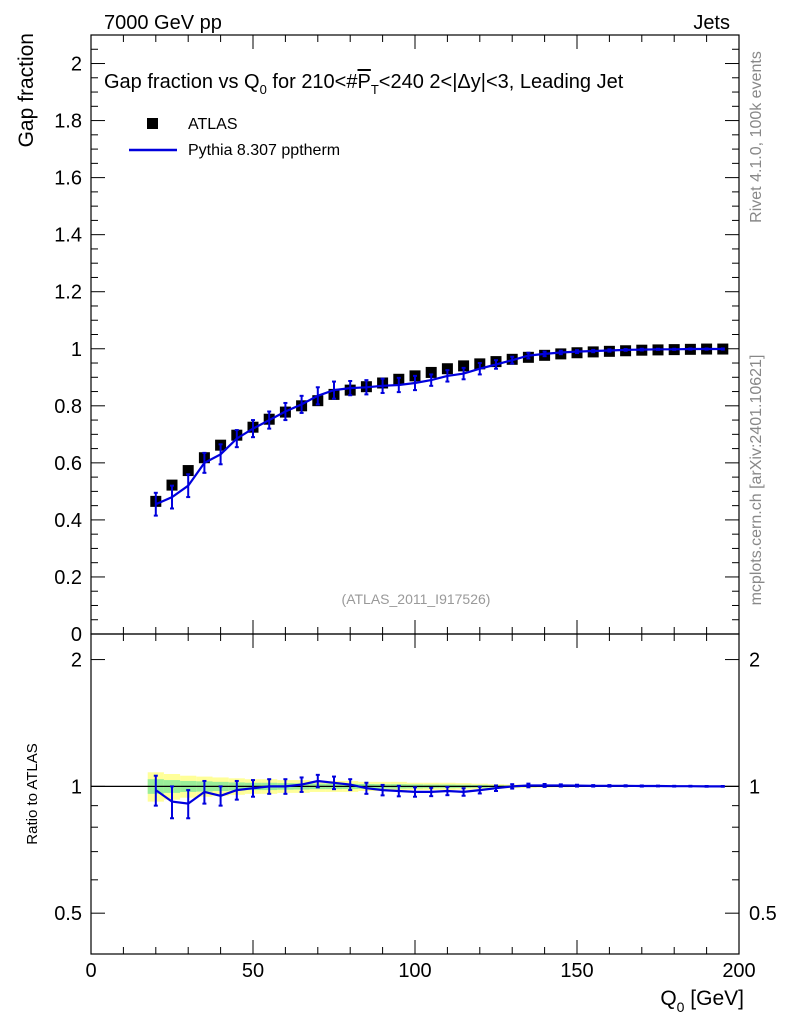 The image size is (786, 1029). Describe the element at coordinates (90, 971) in the screenshot. I see `x-tick-label: 0` at that location.